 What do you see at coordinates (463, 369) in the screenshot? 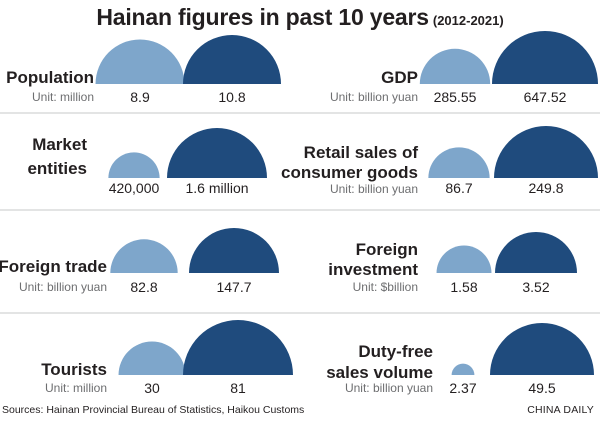
I see `duty-free-sales-volume-2012-semicircle` at bounding box center [463, 369].